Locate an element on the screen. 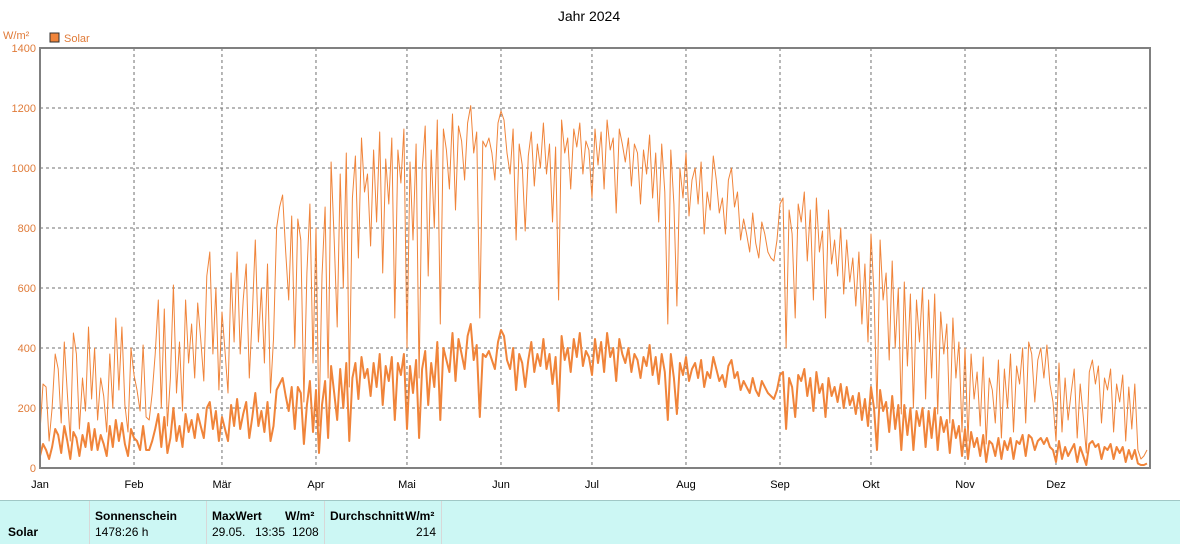 Image resolution: width=1180 pixels, height=544 pixels. max-value: 1208 is located at coordinates (305, 532).